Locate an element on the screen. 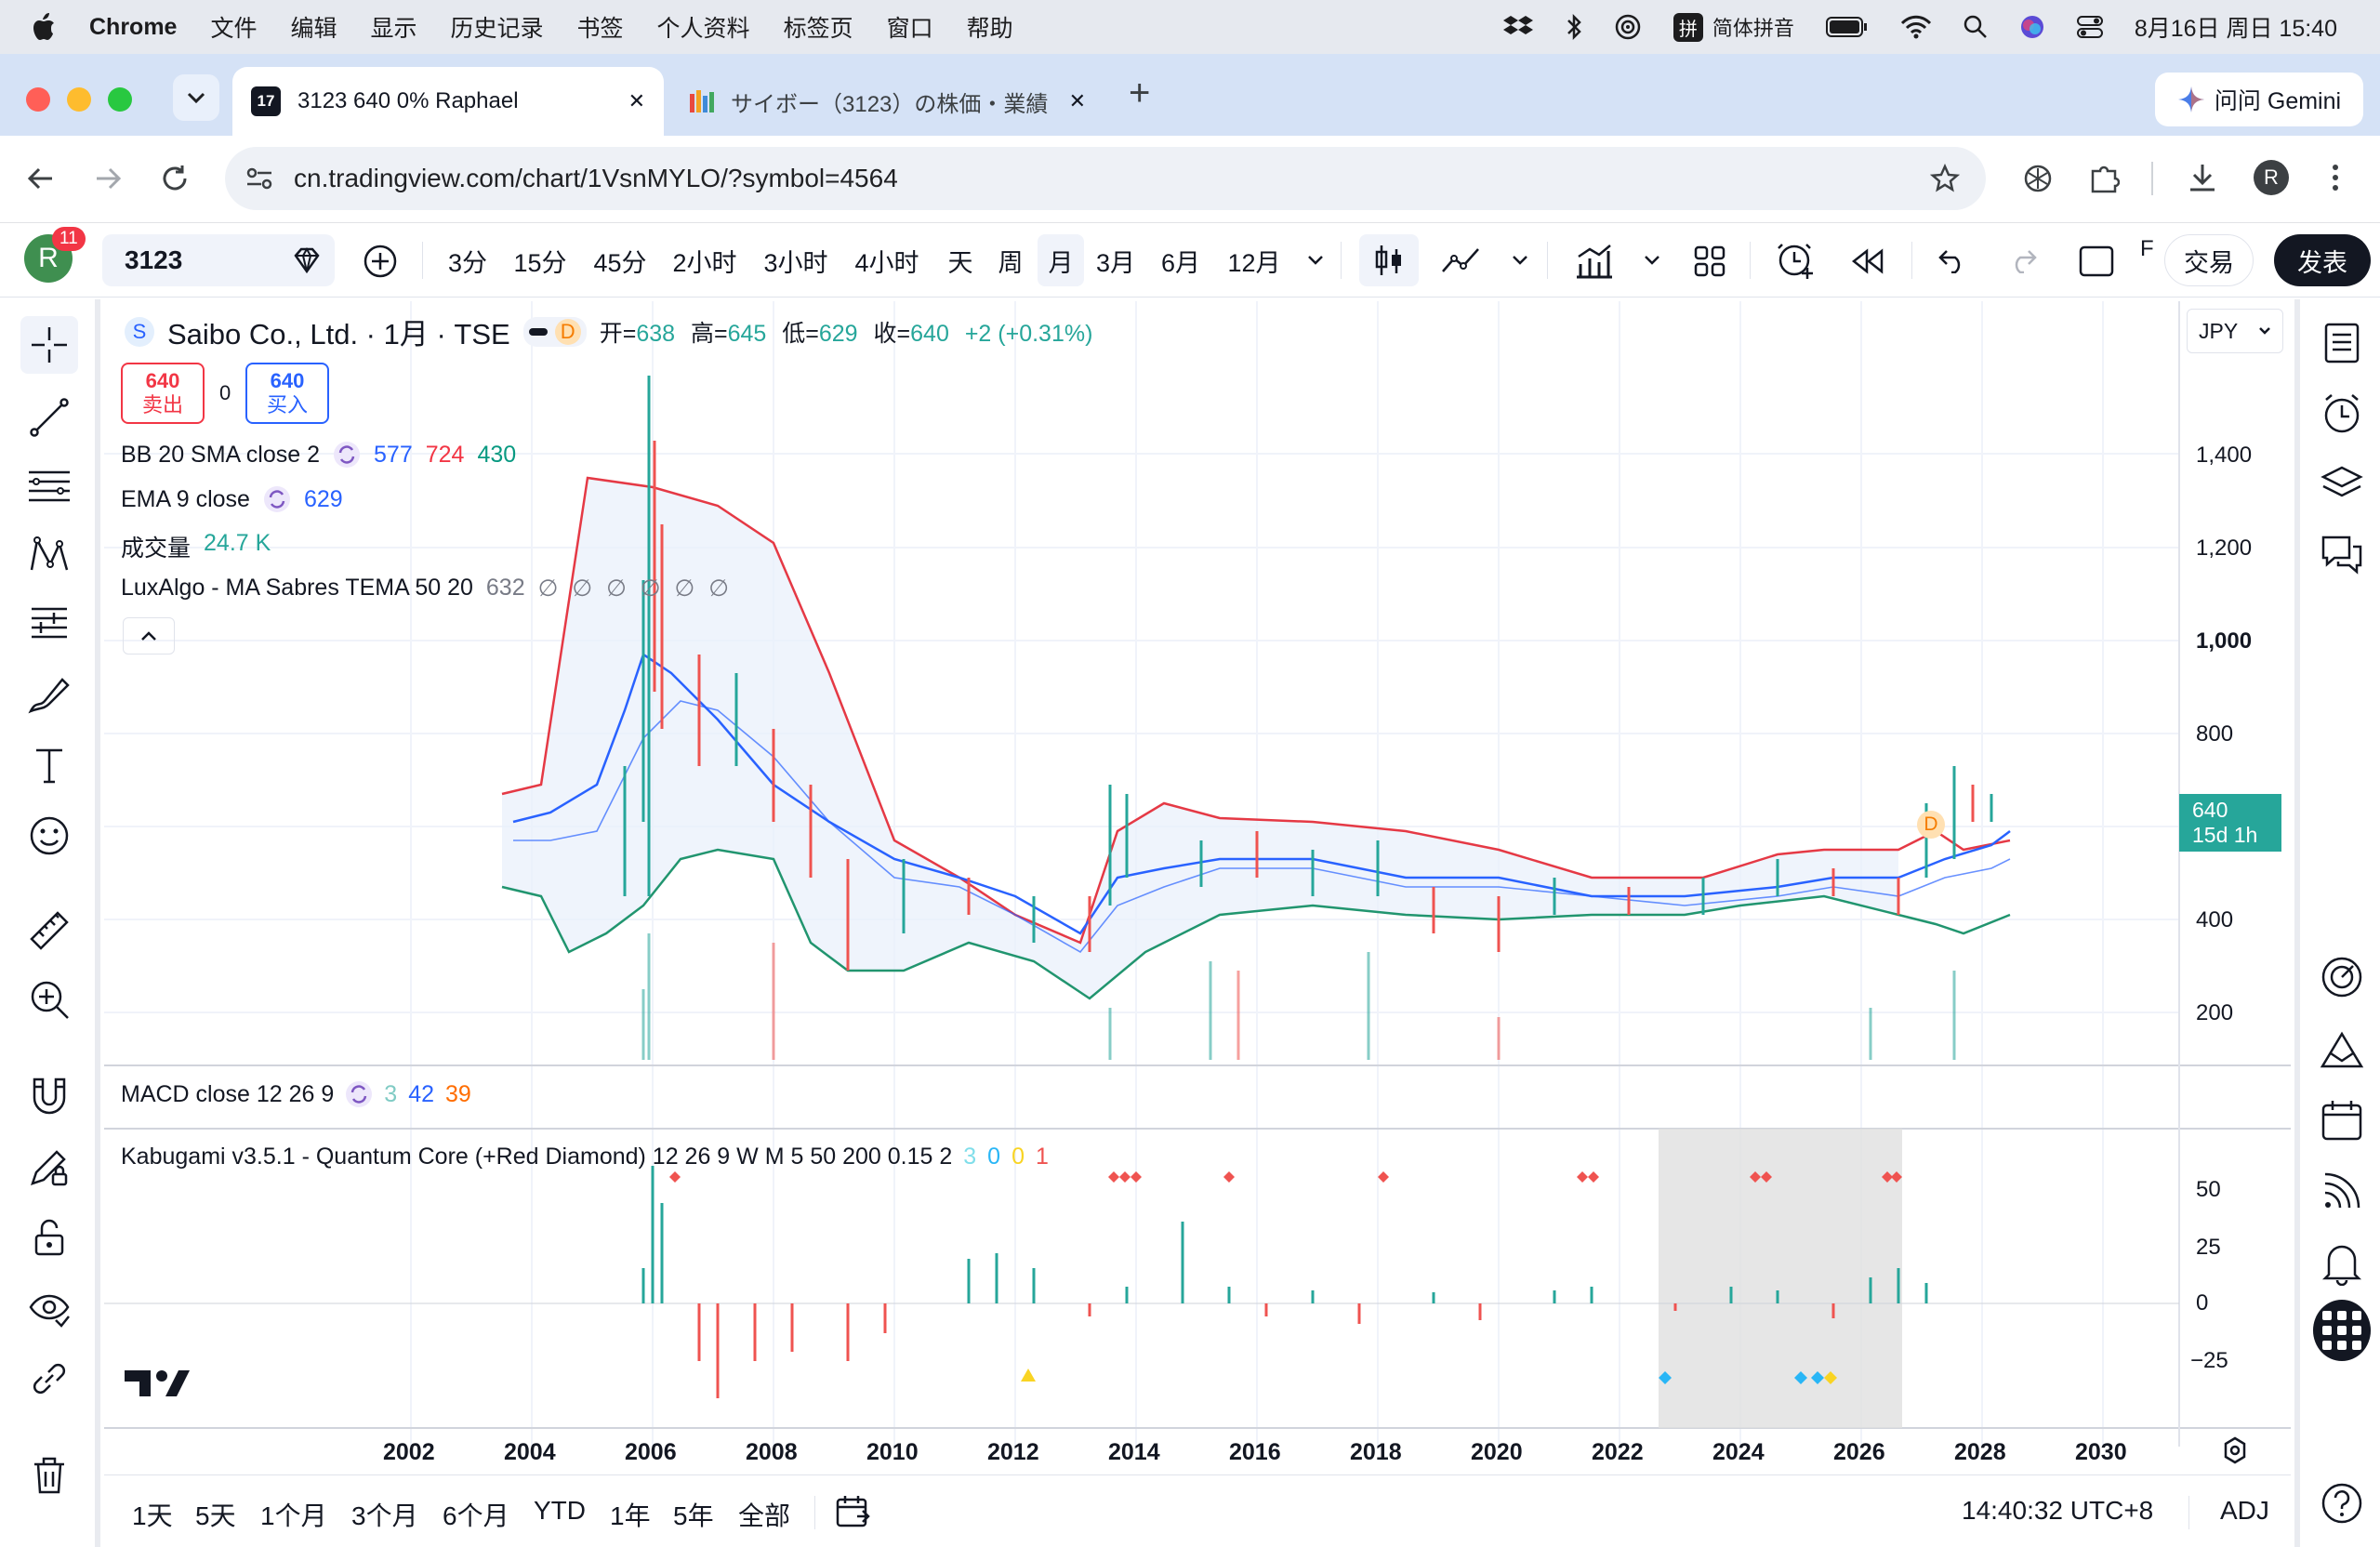  menubar-item-file: 文件 is located at coordinates (234, 29).